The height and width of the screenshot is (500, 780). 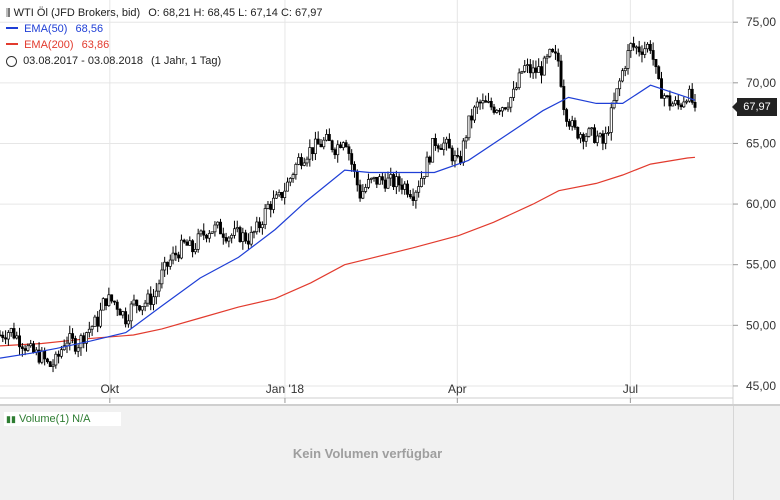 I want to click on volume-legend: ▮▮ Volume(1) N/A, so click(x=62, y=419).